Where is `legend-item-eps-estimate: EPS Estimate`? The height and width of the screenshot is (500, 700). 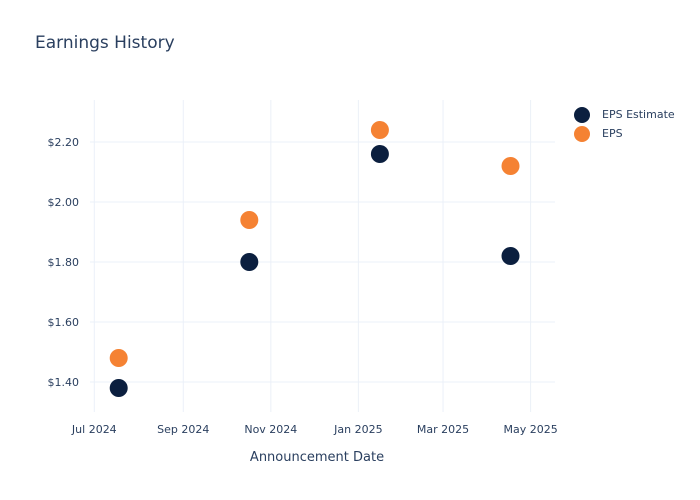 legend-item-eps-estimate: EPS Estimate is located at coordinates (624, 114).